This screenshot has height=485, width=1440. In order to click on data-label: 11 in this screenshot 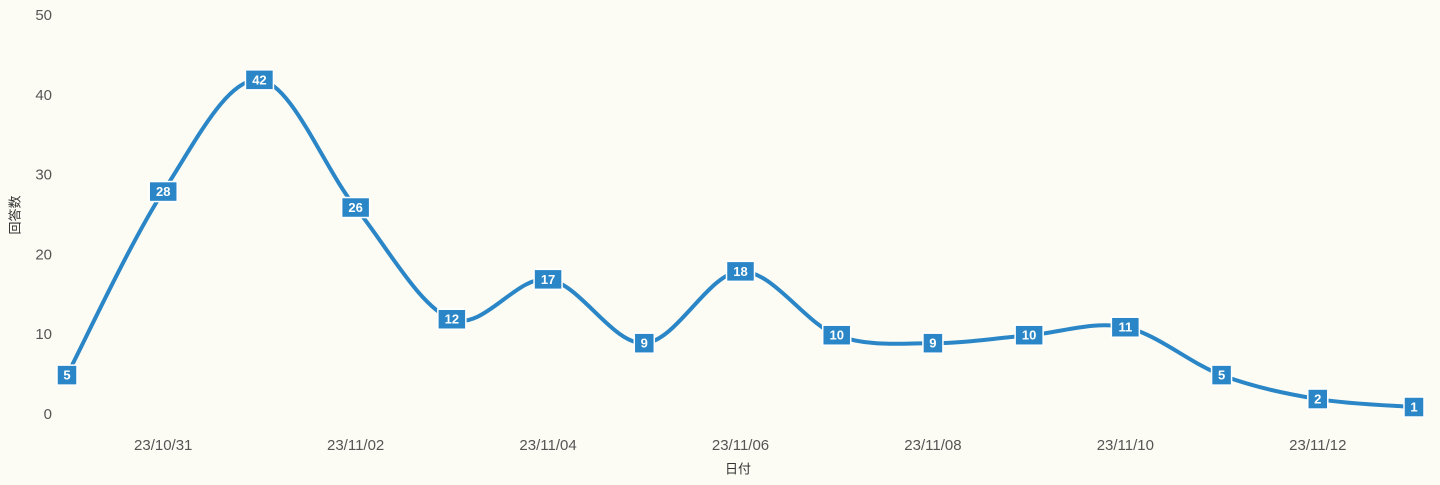, I will do `click(1125, 327)`.